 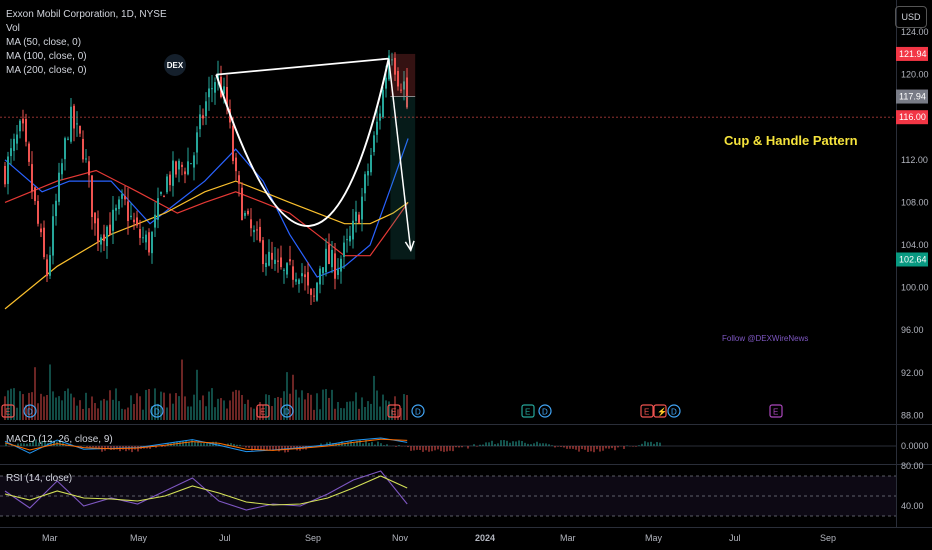 I want to click on price-label: 102.64, so click(x=913, y=259).